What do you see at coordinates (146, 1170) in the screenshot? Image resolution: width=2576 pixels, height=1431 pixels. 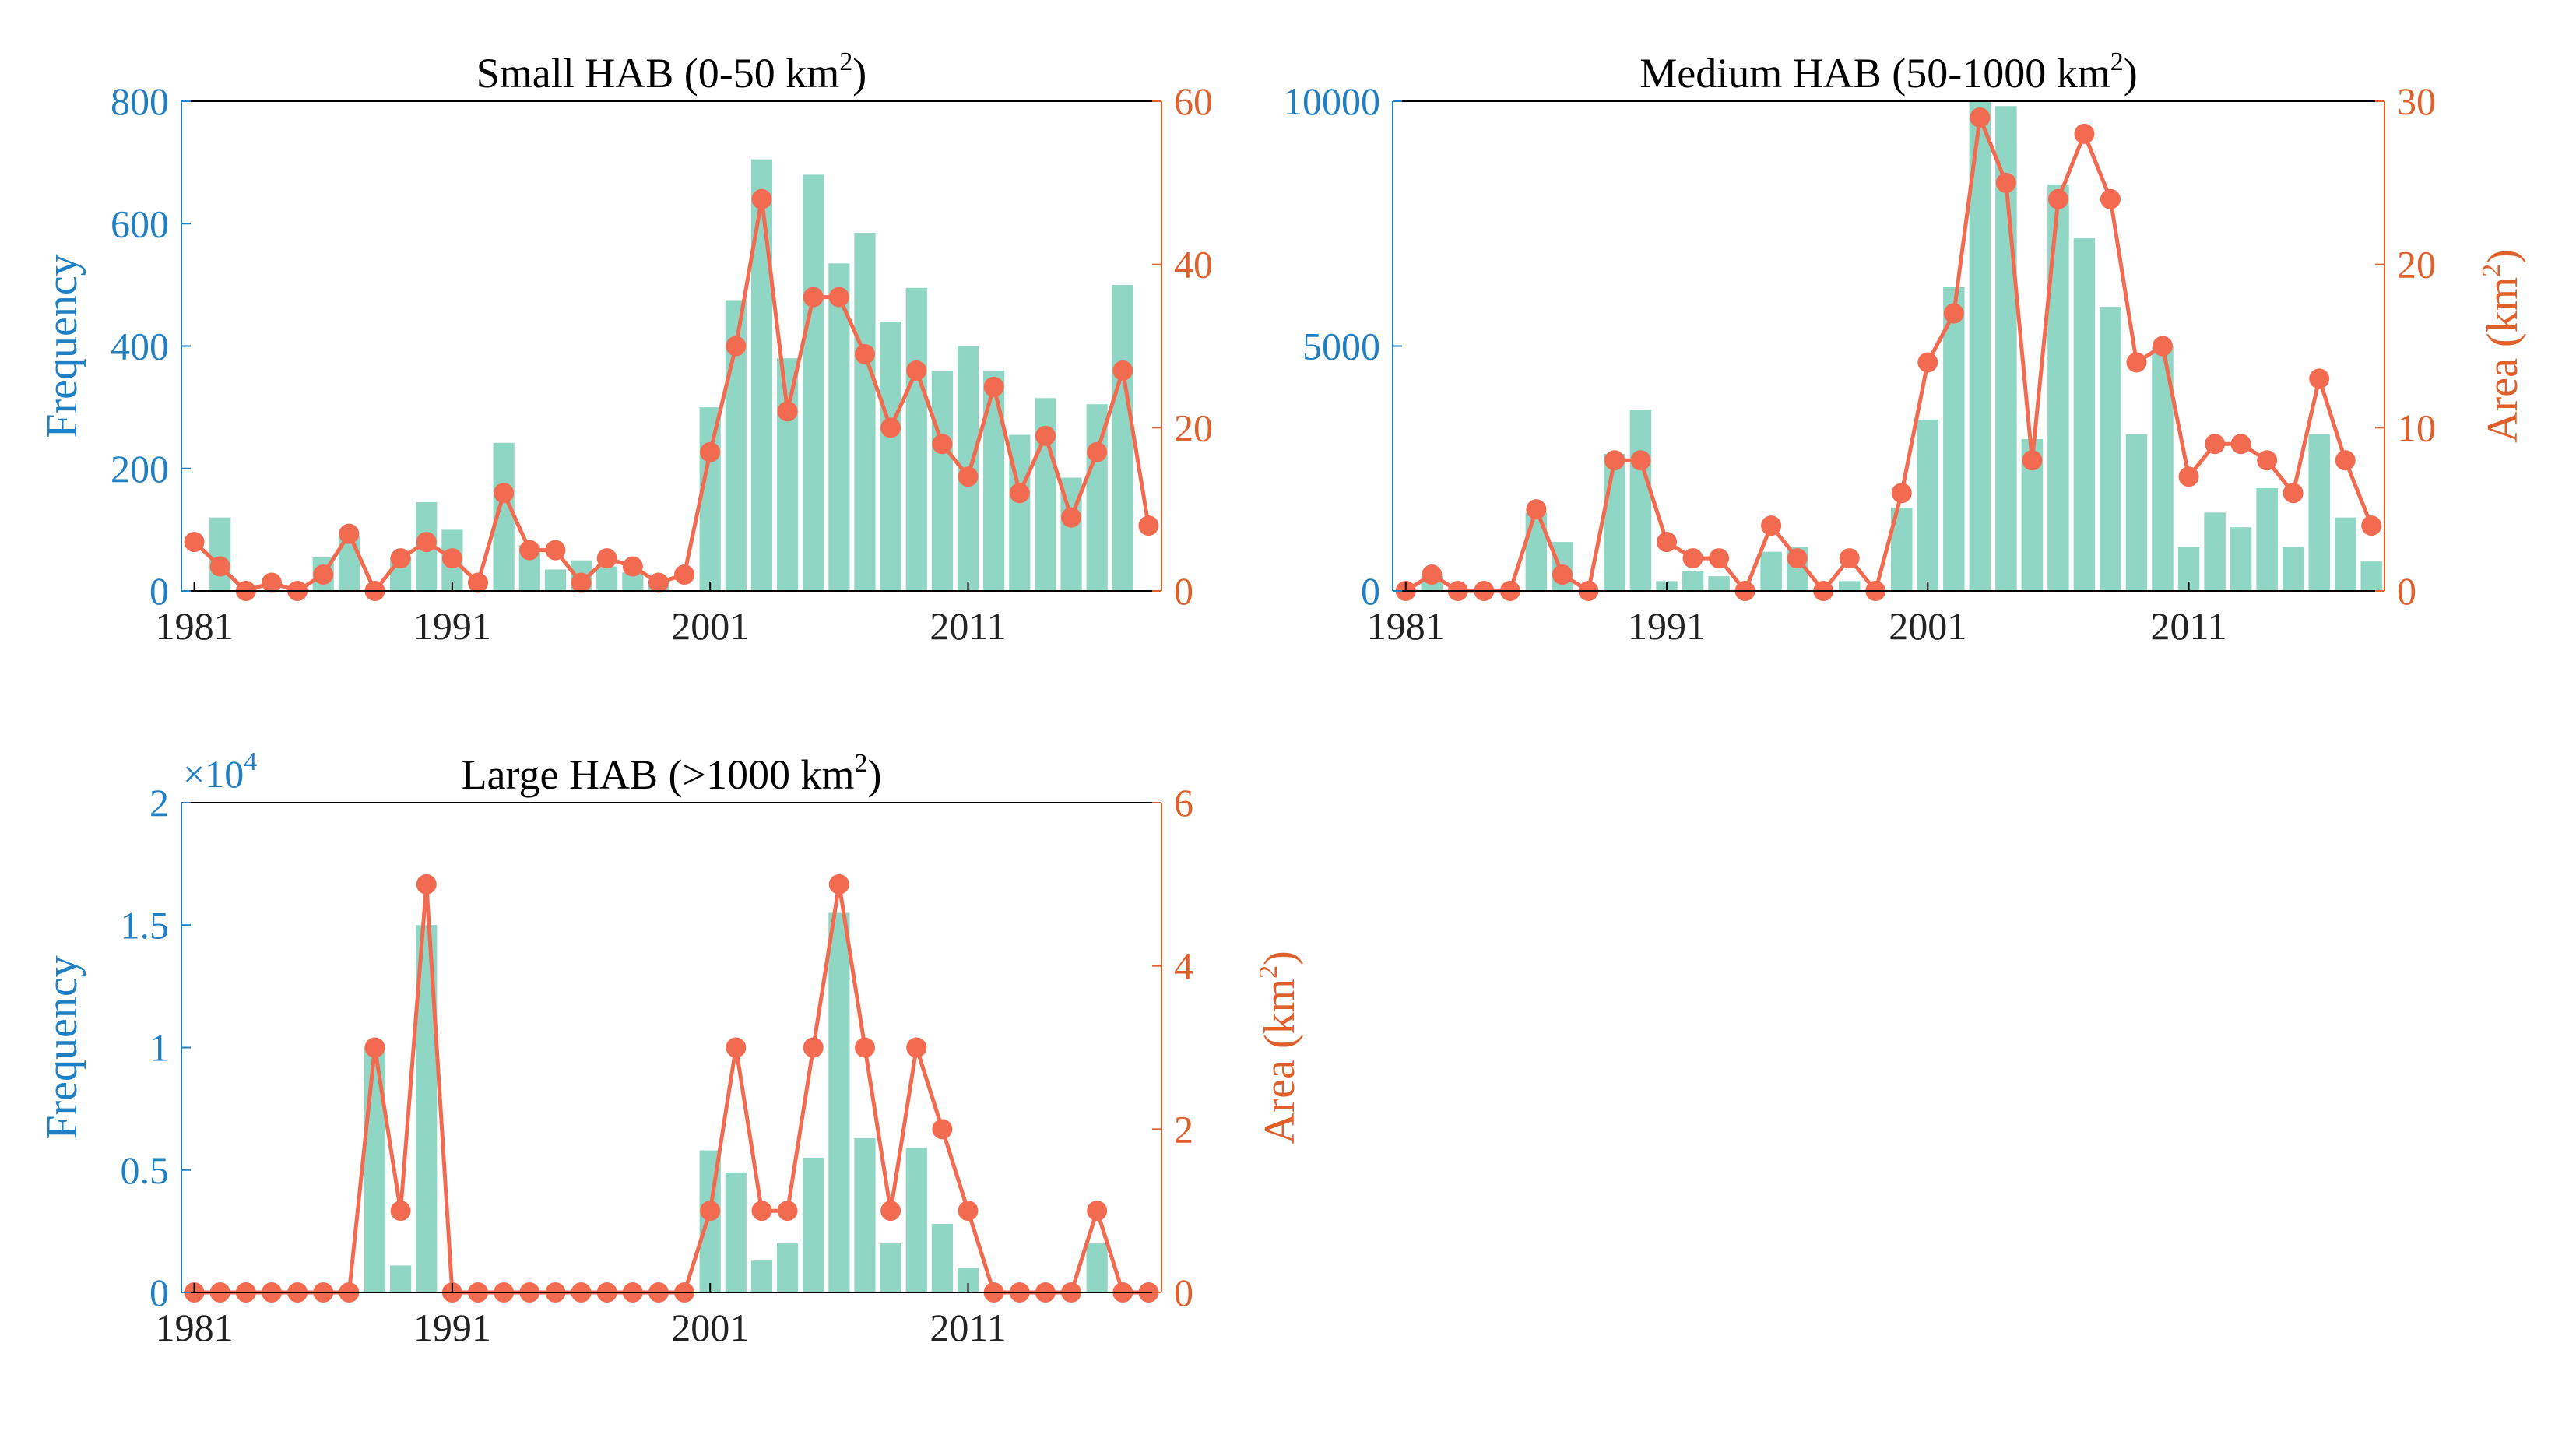 I see `left-y-tick-label: 0.5` at bounding box center [146, 1170].